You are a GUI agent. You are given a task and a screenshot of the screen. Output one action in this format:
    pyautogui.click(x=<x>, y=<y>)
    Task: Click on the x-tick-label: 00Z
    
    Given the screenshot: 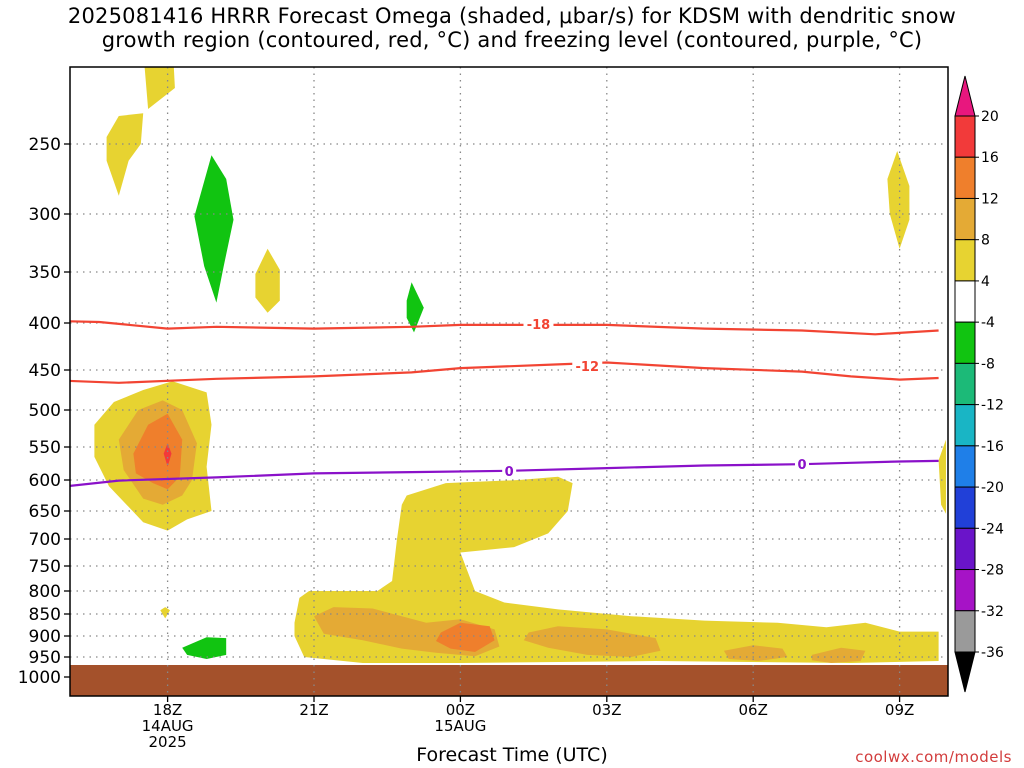 What is the action you would take?
    pyautogui.click(x=460, y=710)
    